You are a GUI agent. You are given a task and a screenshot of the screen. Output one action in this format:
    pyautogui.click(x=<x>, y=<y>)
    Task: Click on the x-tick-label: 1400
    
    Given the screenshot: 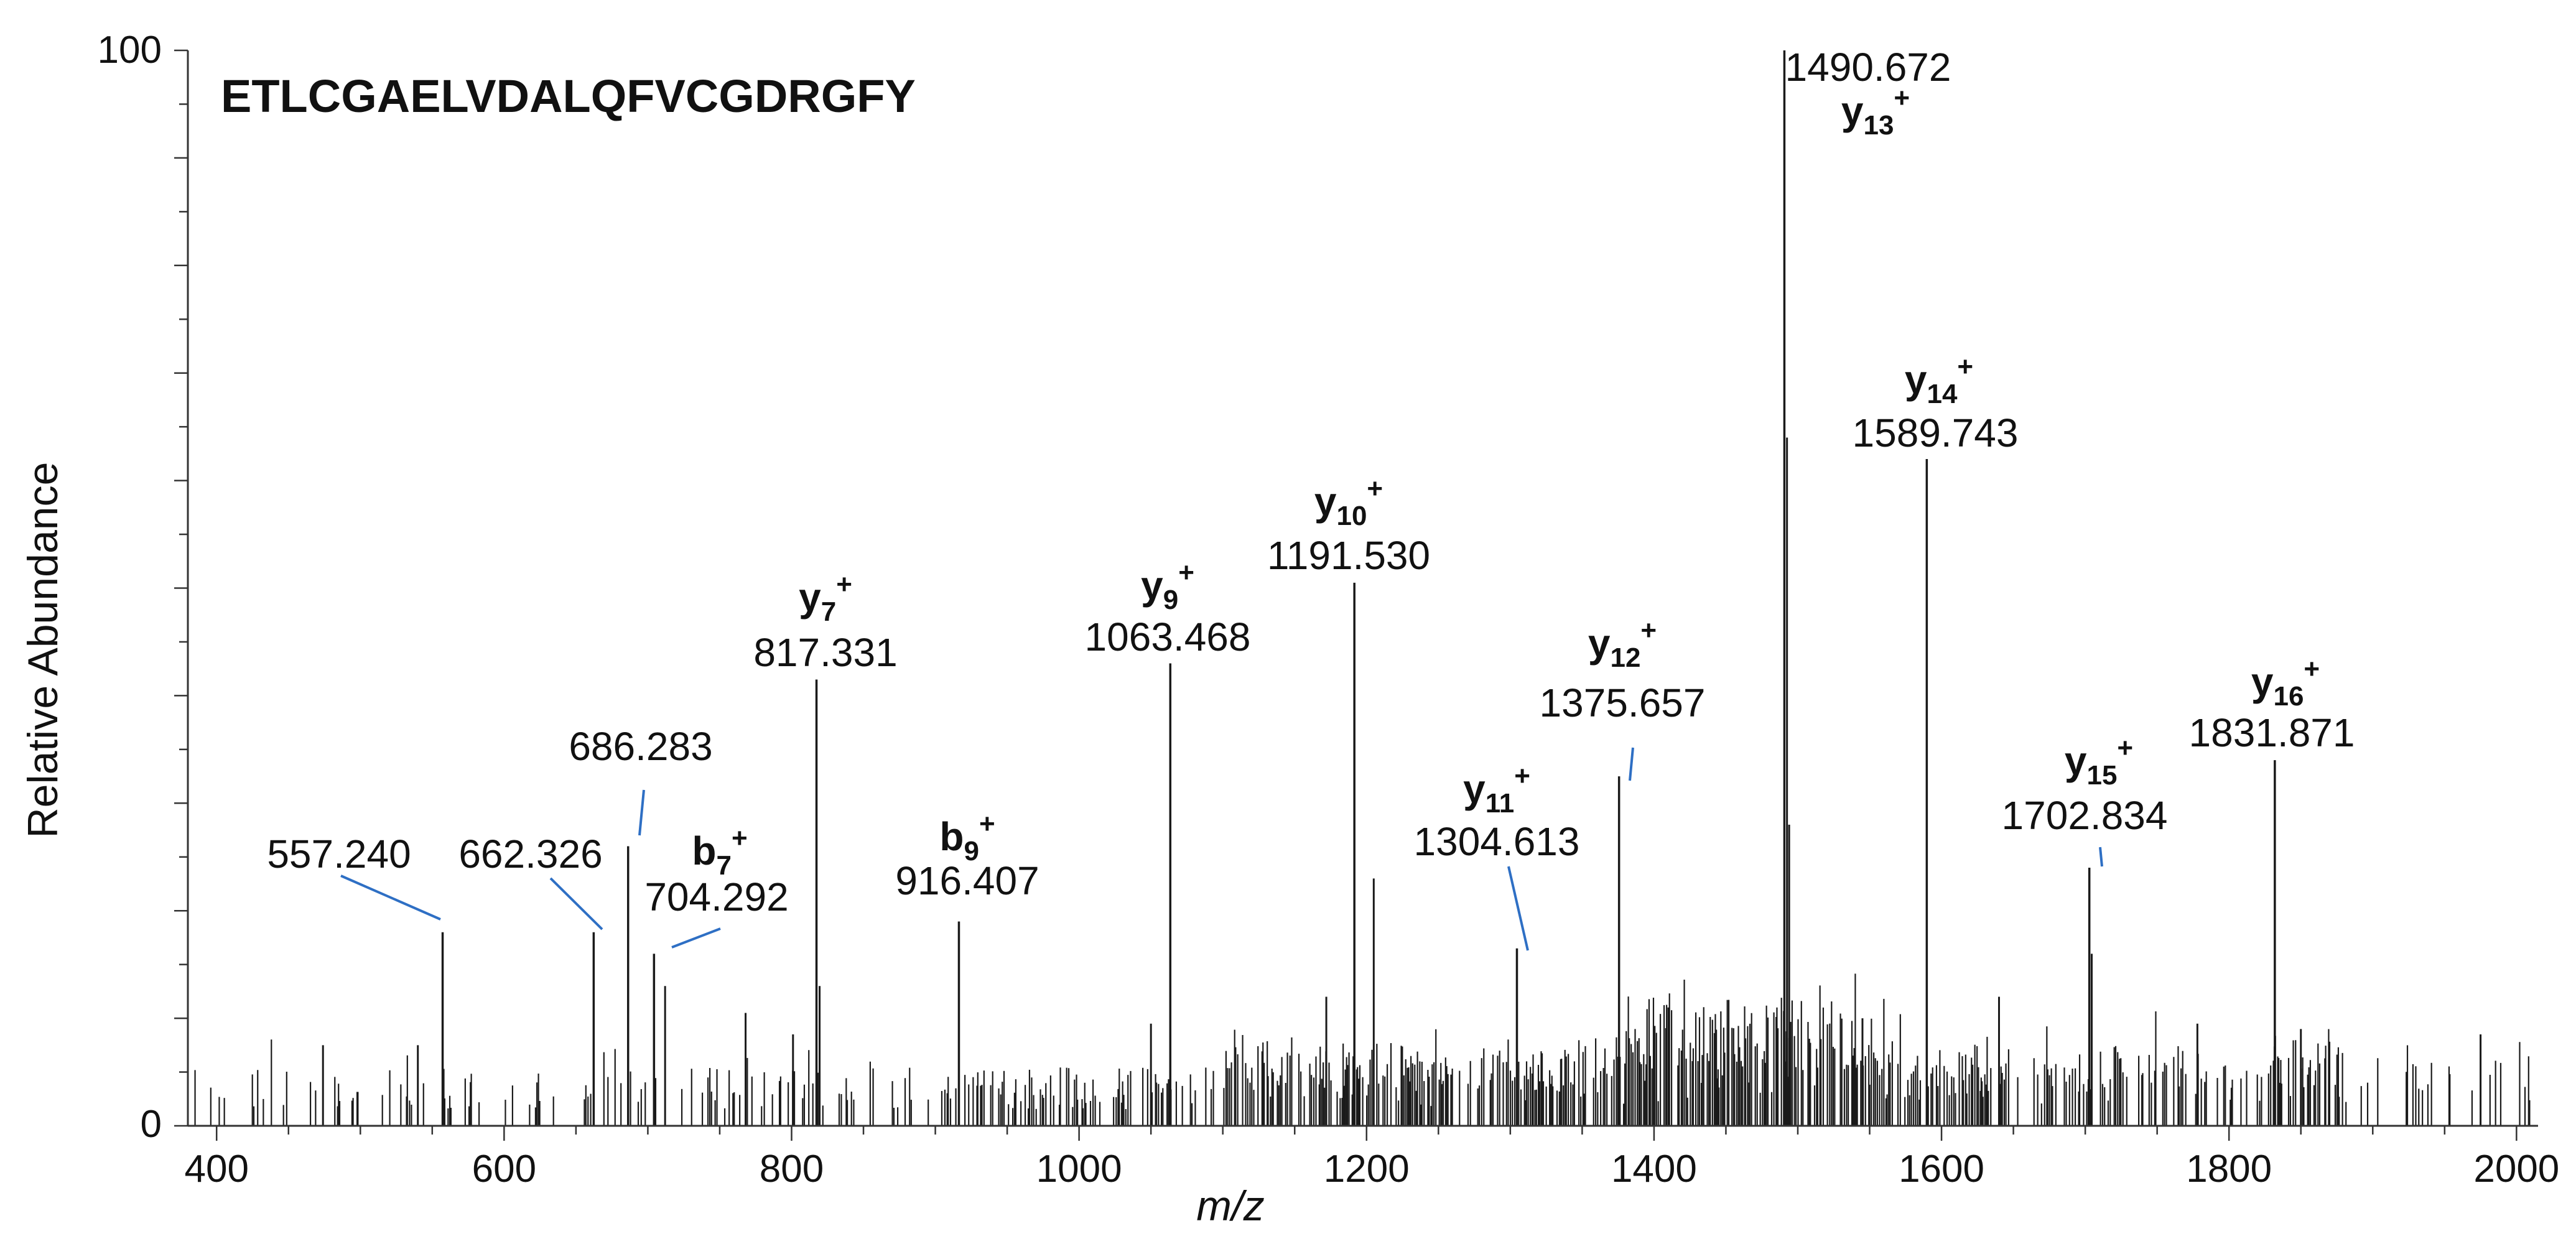 What is the action you would take?
    pyautogui.click(x=1654, y=1169)
    